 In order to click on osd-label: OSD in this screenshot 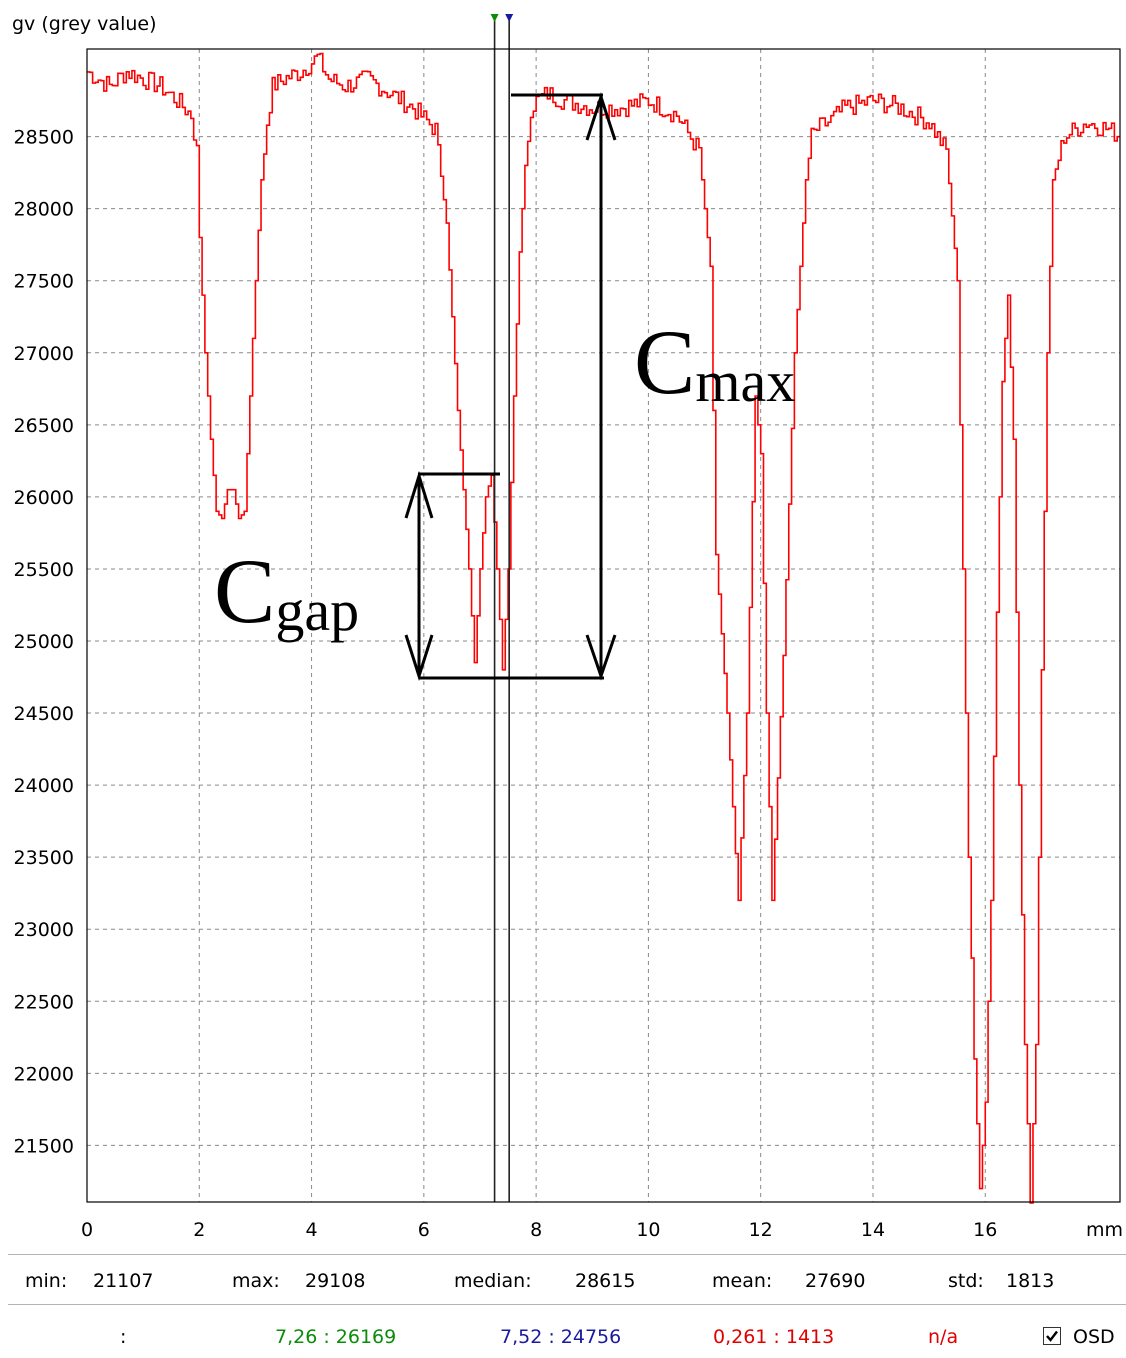, I will do `click(1094, 1337)`.